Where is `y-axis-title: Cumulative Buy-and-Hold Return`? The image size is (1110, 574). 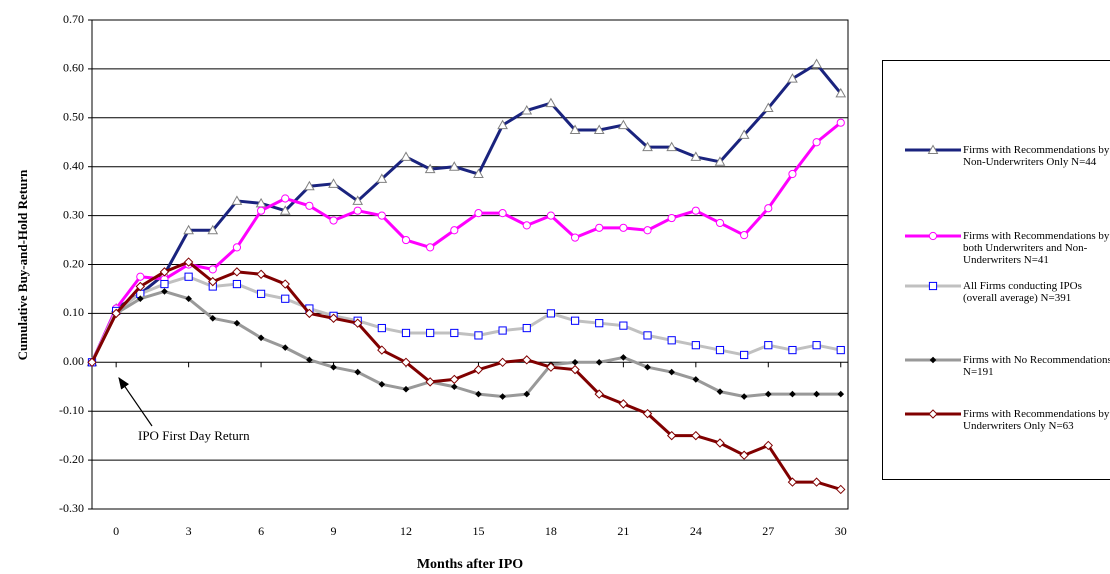 y-axis-title: Cumulative Buy-and-Hold Return is located at coordinates (22, 264).